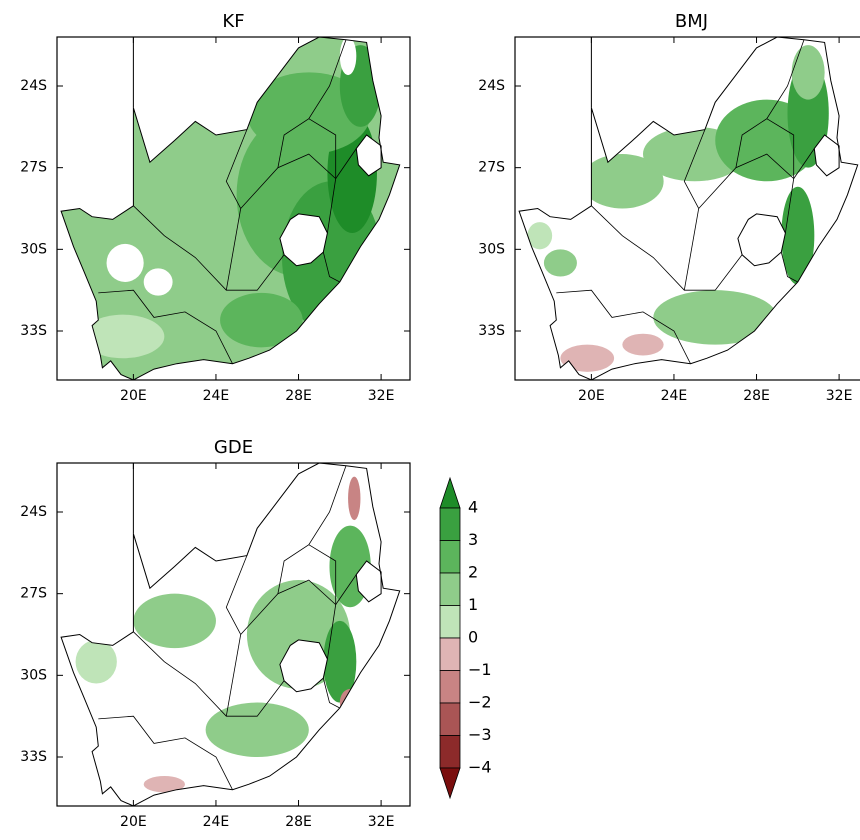  I want to click on colorbar-label: −4, so click(480, 767).